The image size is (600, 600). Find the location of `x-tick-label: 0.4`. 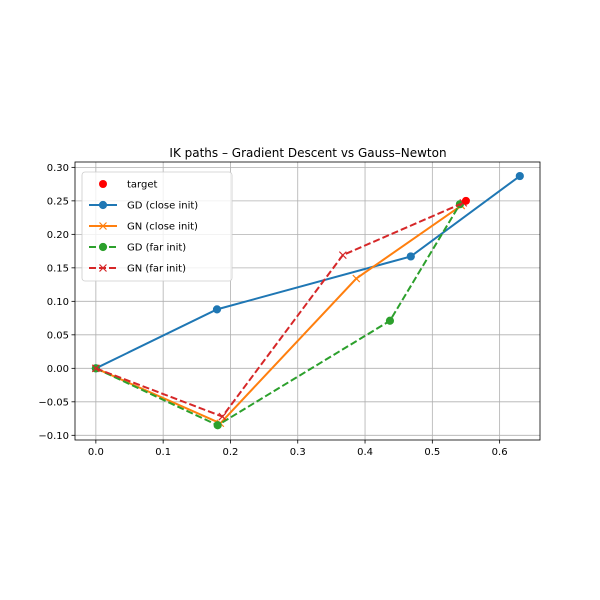

x-tick-label: 0.4 is located at coordinates (365, 452).